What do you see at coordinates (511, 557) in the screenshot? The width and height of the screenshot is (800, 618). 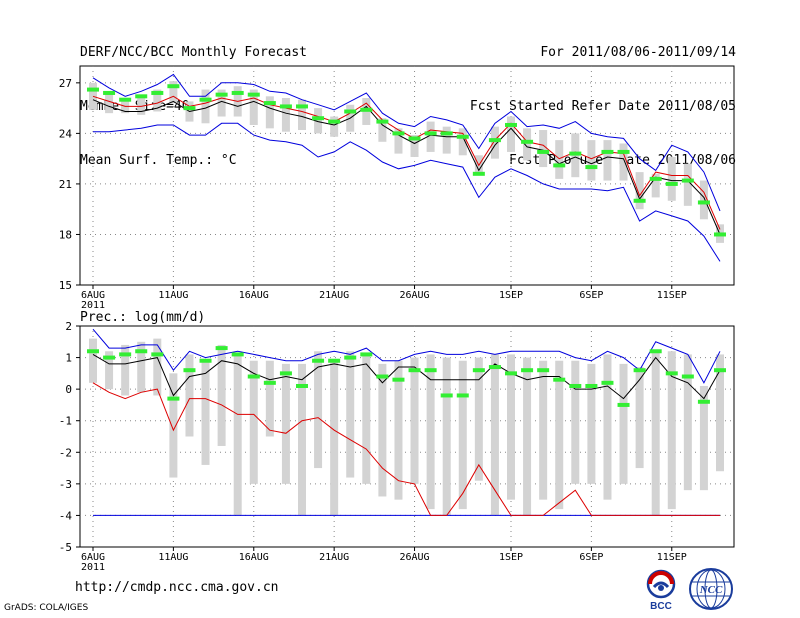 I see `prec-xtick-label: 1SEP` at bounding box center [511, 557].